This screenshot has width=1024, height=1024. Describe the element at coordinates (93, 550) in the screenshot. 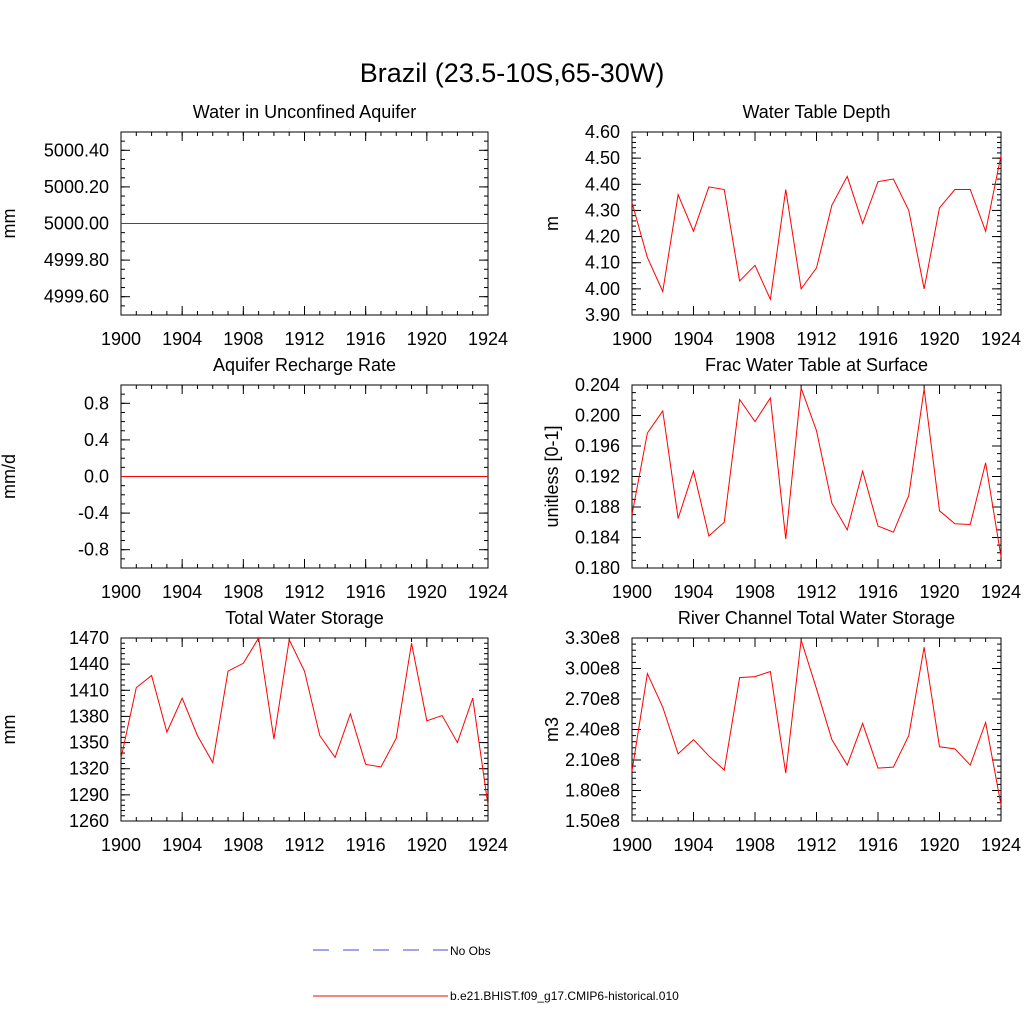

I see `y-tick-label: -0.8` at that location.